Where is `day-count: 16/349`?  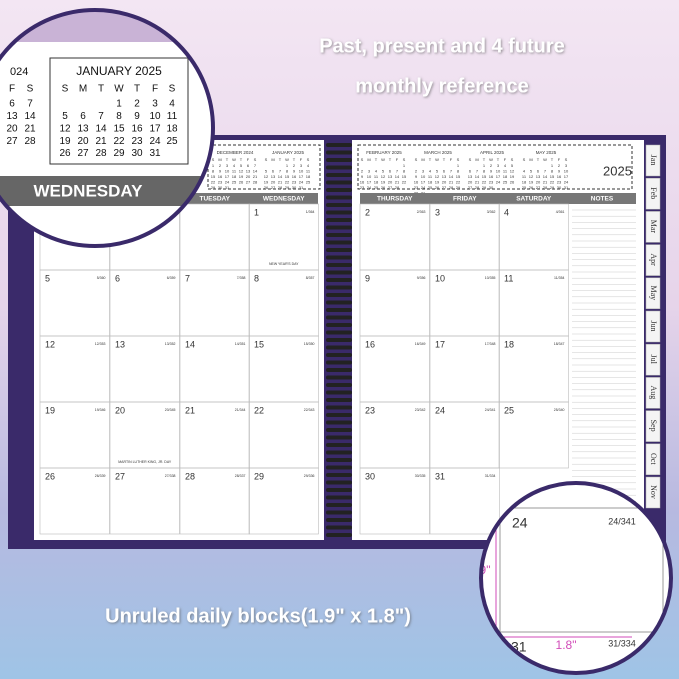 day-count: 16/349 is located at coordinates (420, 344).